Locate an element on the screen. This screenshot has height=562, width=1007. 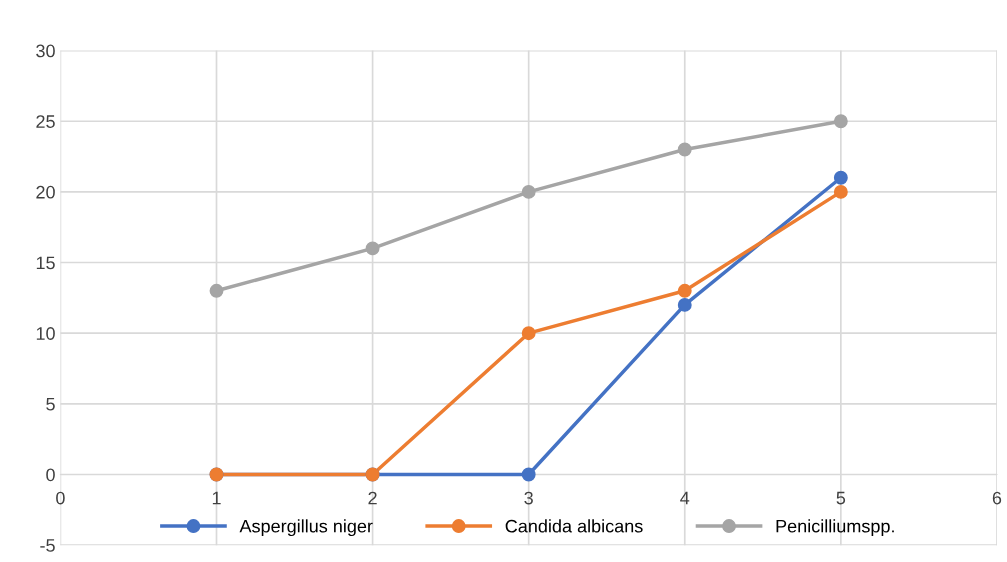
y-tick-label: 15 is located at coordinates (45, 263).